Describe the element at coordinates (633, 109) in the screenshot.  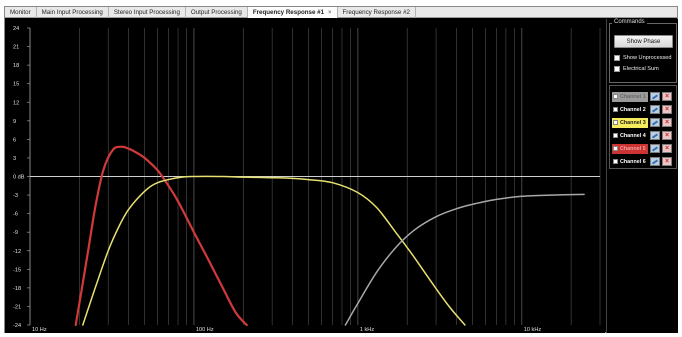
I see `channel-label: Channel 2` at that location.